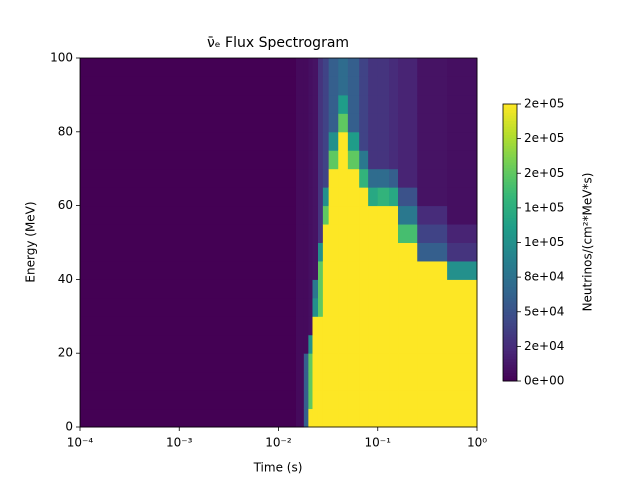 The height and width of the screenshot is (480, 640). Describe the element at coordinates (278, 443) in the screenshot. I see `x-tick-label: 10⁻²` at that location.